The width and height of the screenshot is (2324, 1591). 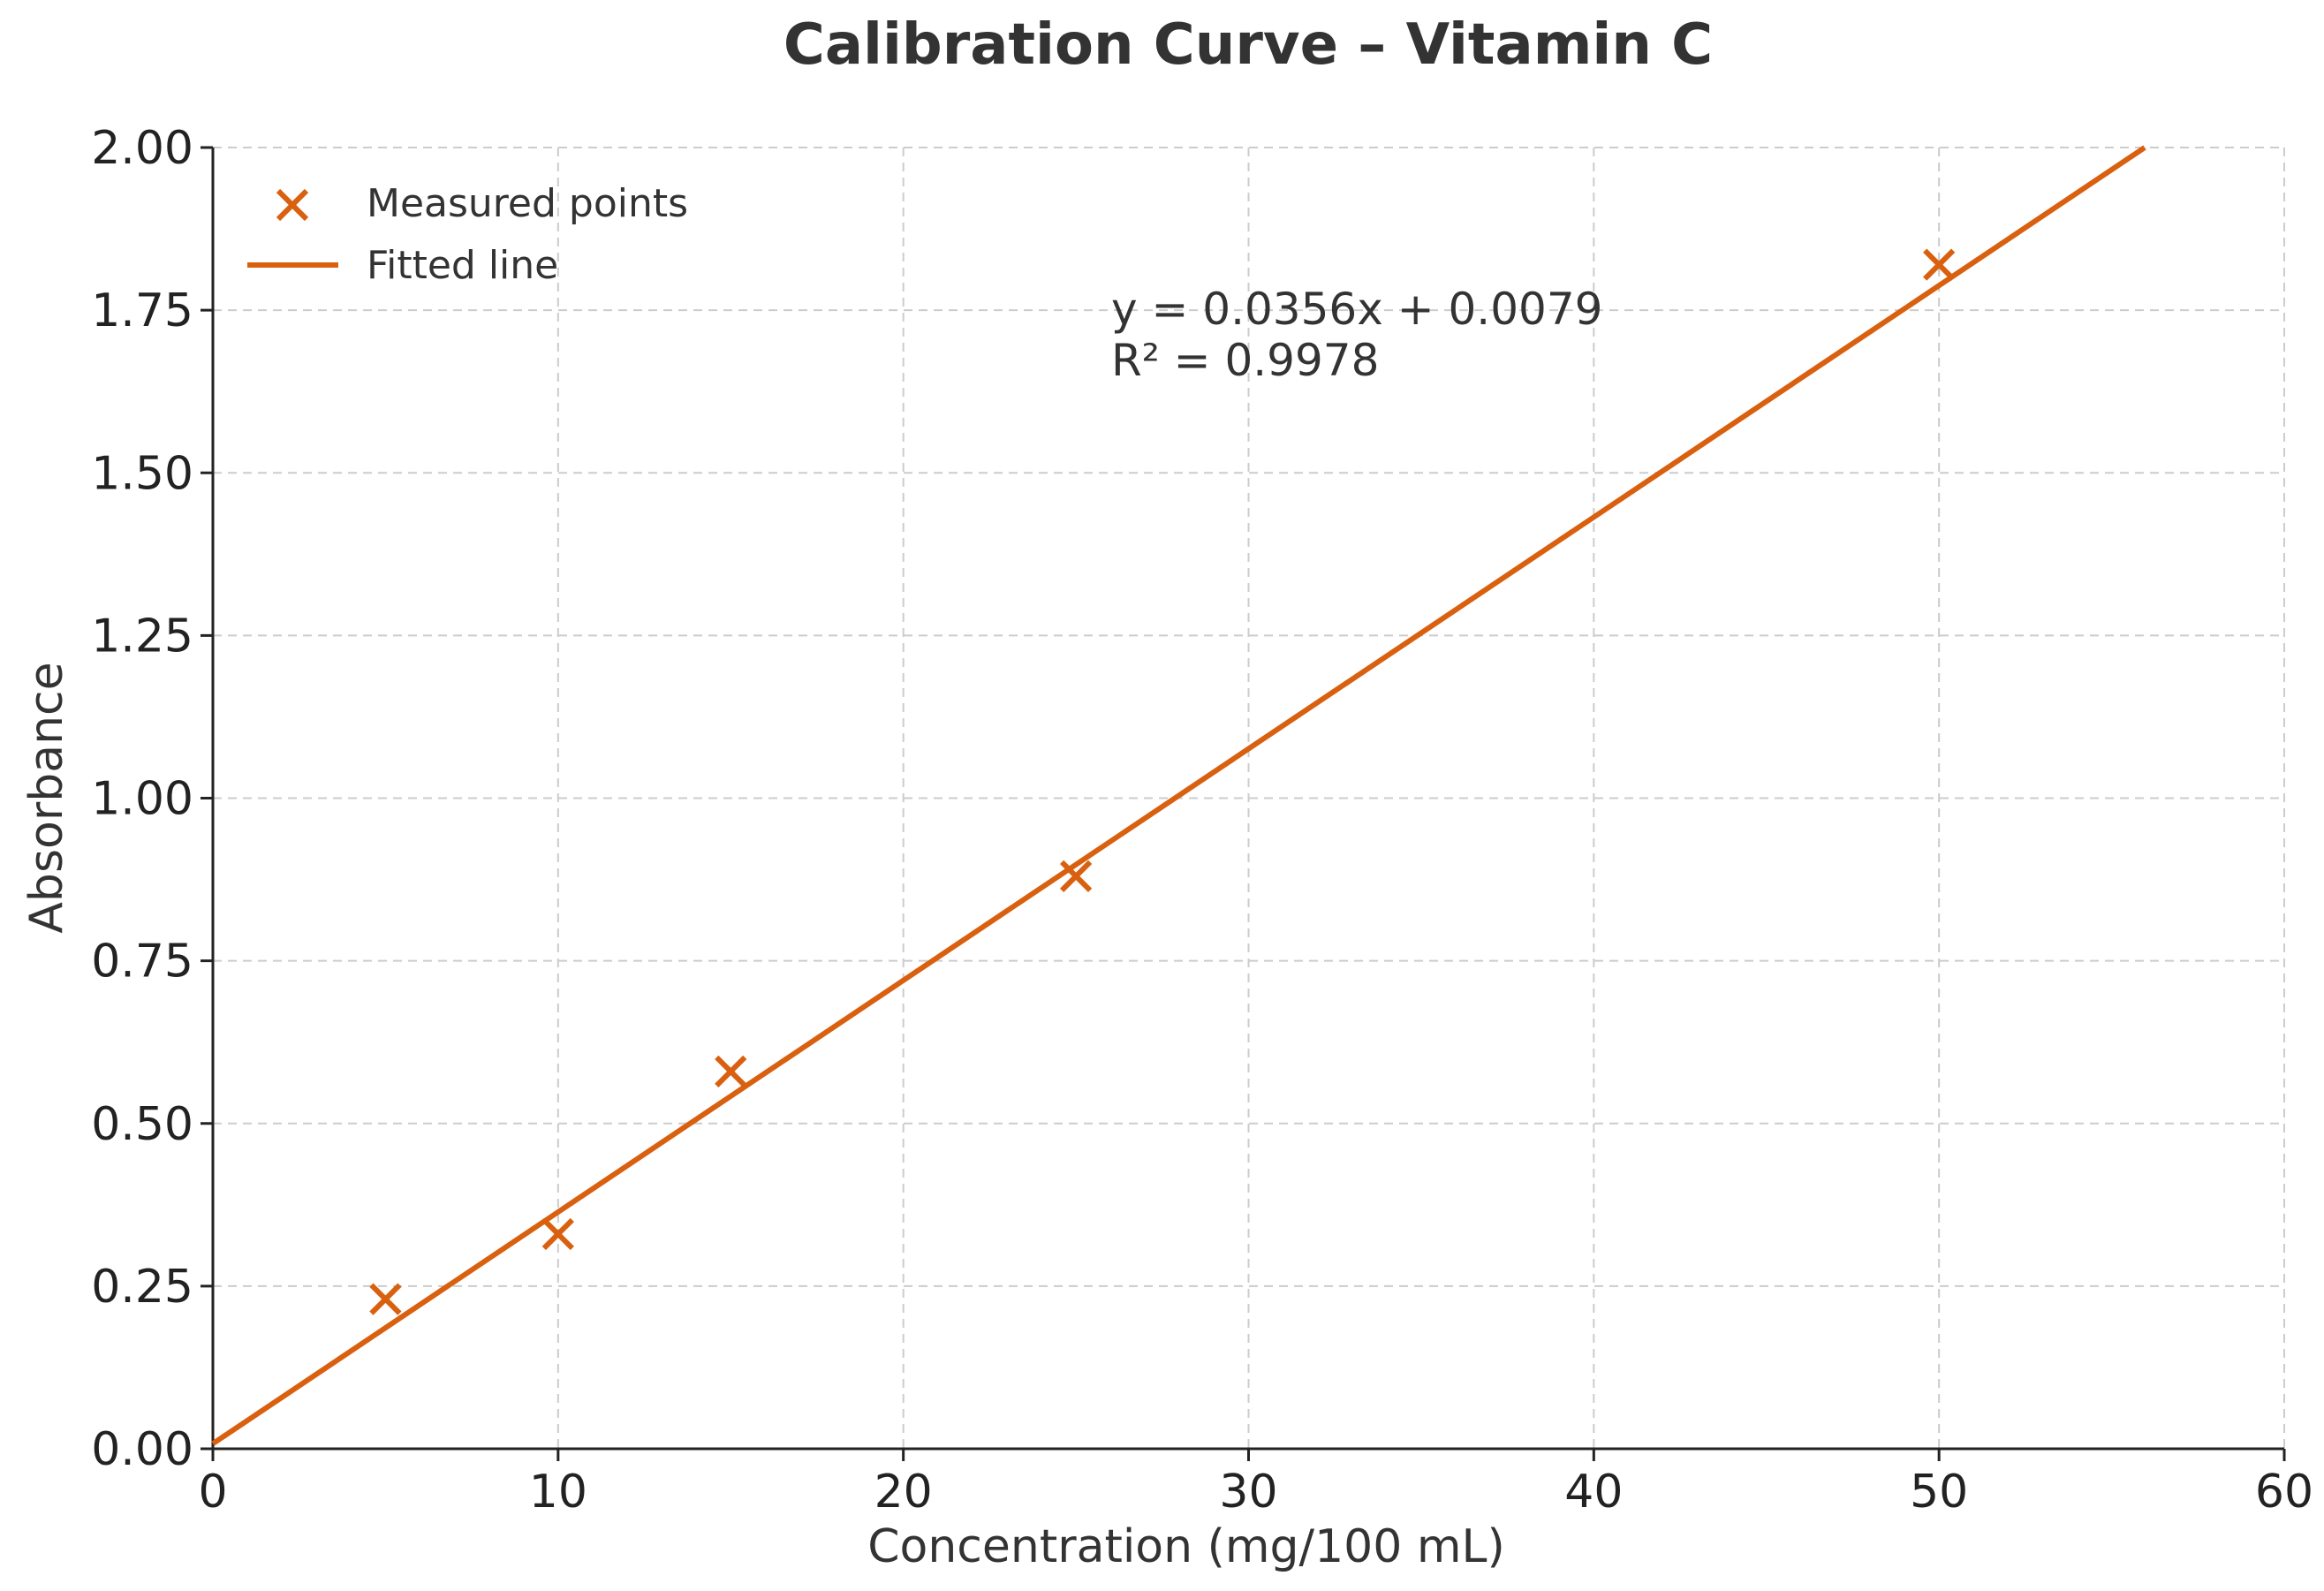 I want to click on legend-x-marker, so click(x=292, y=205).